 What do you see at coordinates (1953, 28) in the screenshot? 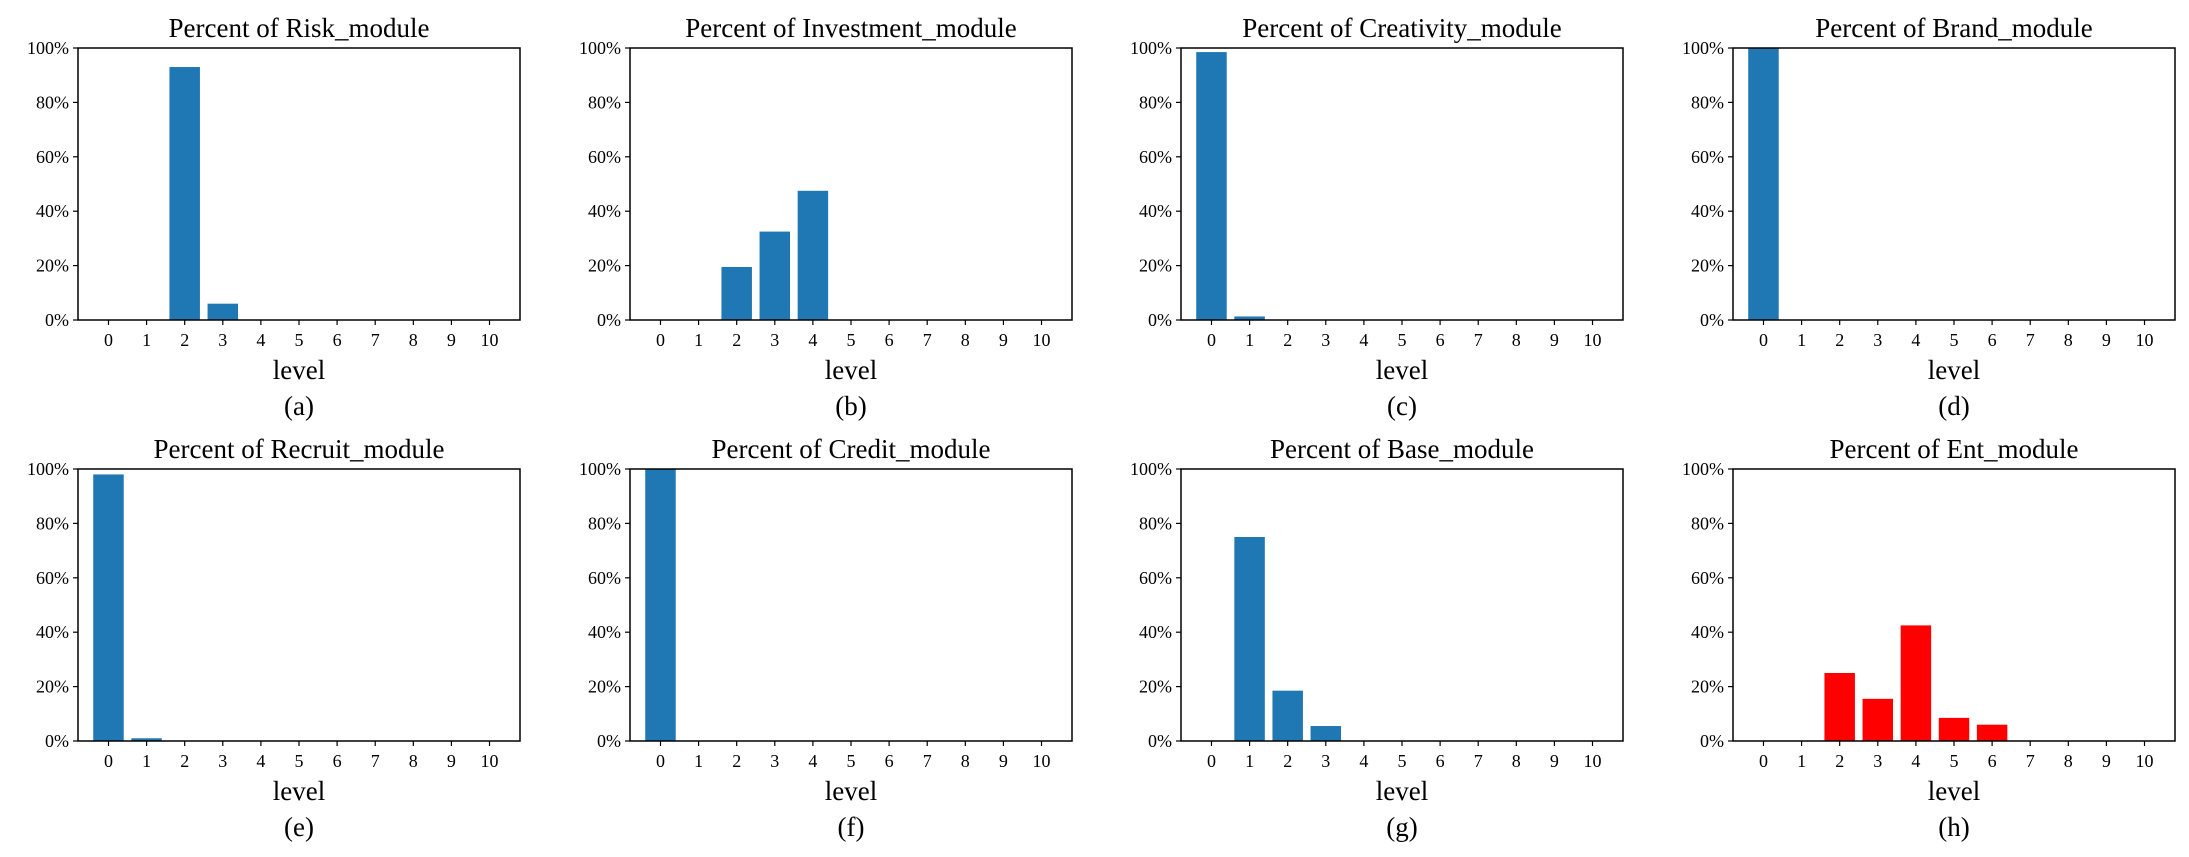
I see `chart-title: Percent of Brand_module` at bounding box center [1953, 28].